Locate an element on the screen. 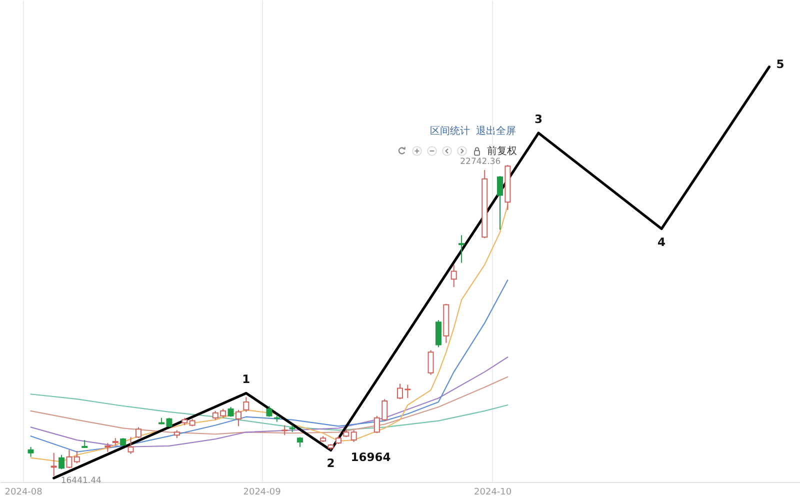  annotation: 退出全屏 is located at coordinates (496, 131).